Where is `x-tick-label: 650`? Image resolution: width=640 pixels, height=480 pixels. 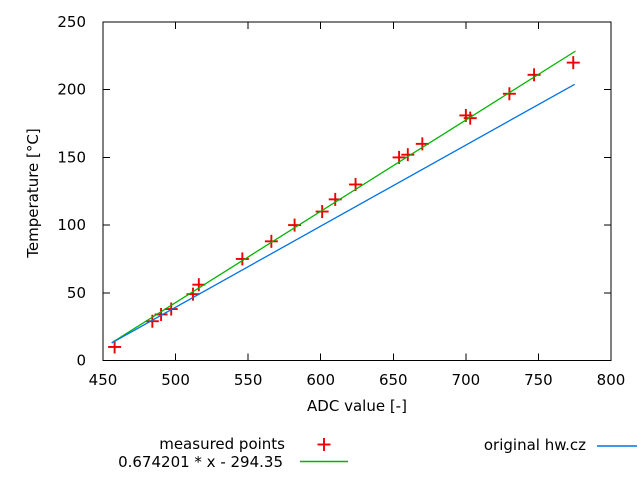 x-tick-label: 650 is located at coordinates (393, 380).